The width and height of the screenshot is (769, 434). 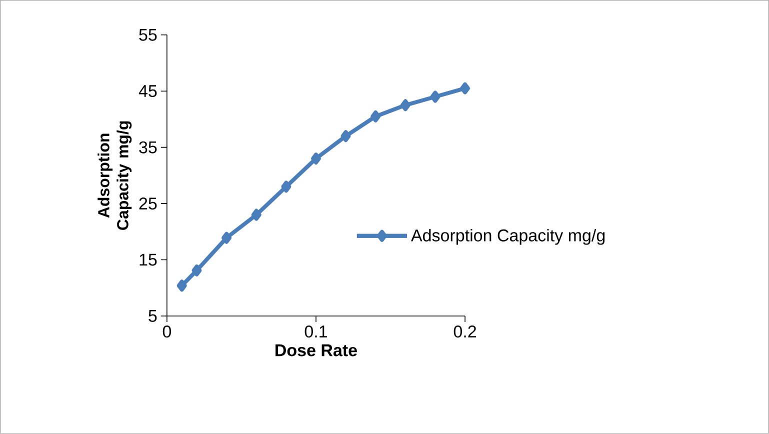 What do you see at coordinates (315, 332) in the screenshot?
I see `x-tick-label: 0.1` at bounding box center [315, 332].